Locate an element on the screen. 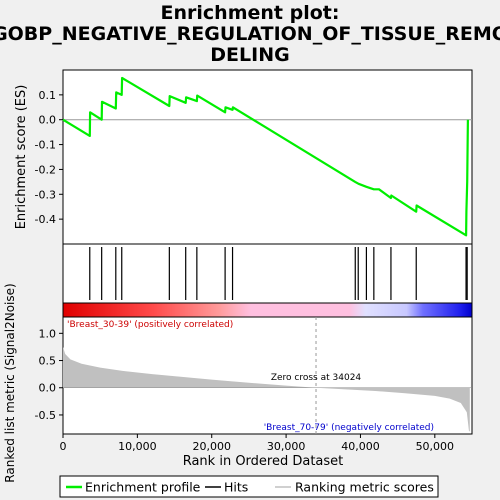 This screenshot has height=500, width=500. legend-label-enrichment-profile: Enrichment profile is located at coordinates (143, 487).